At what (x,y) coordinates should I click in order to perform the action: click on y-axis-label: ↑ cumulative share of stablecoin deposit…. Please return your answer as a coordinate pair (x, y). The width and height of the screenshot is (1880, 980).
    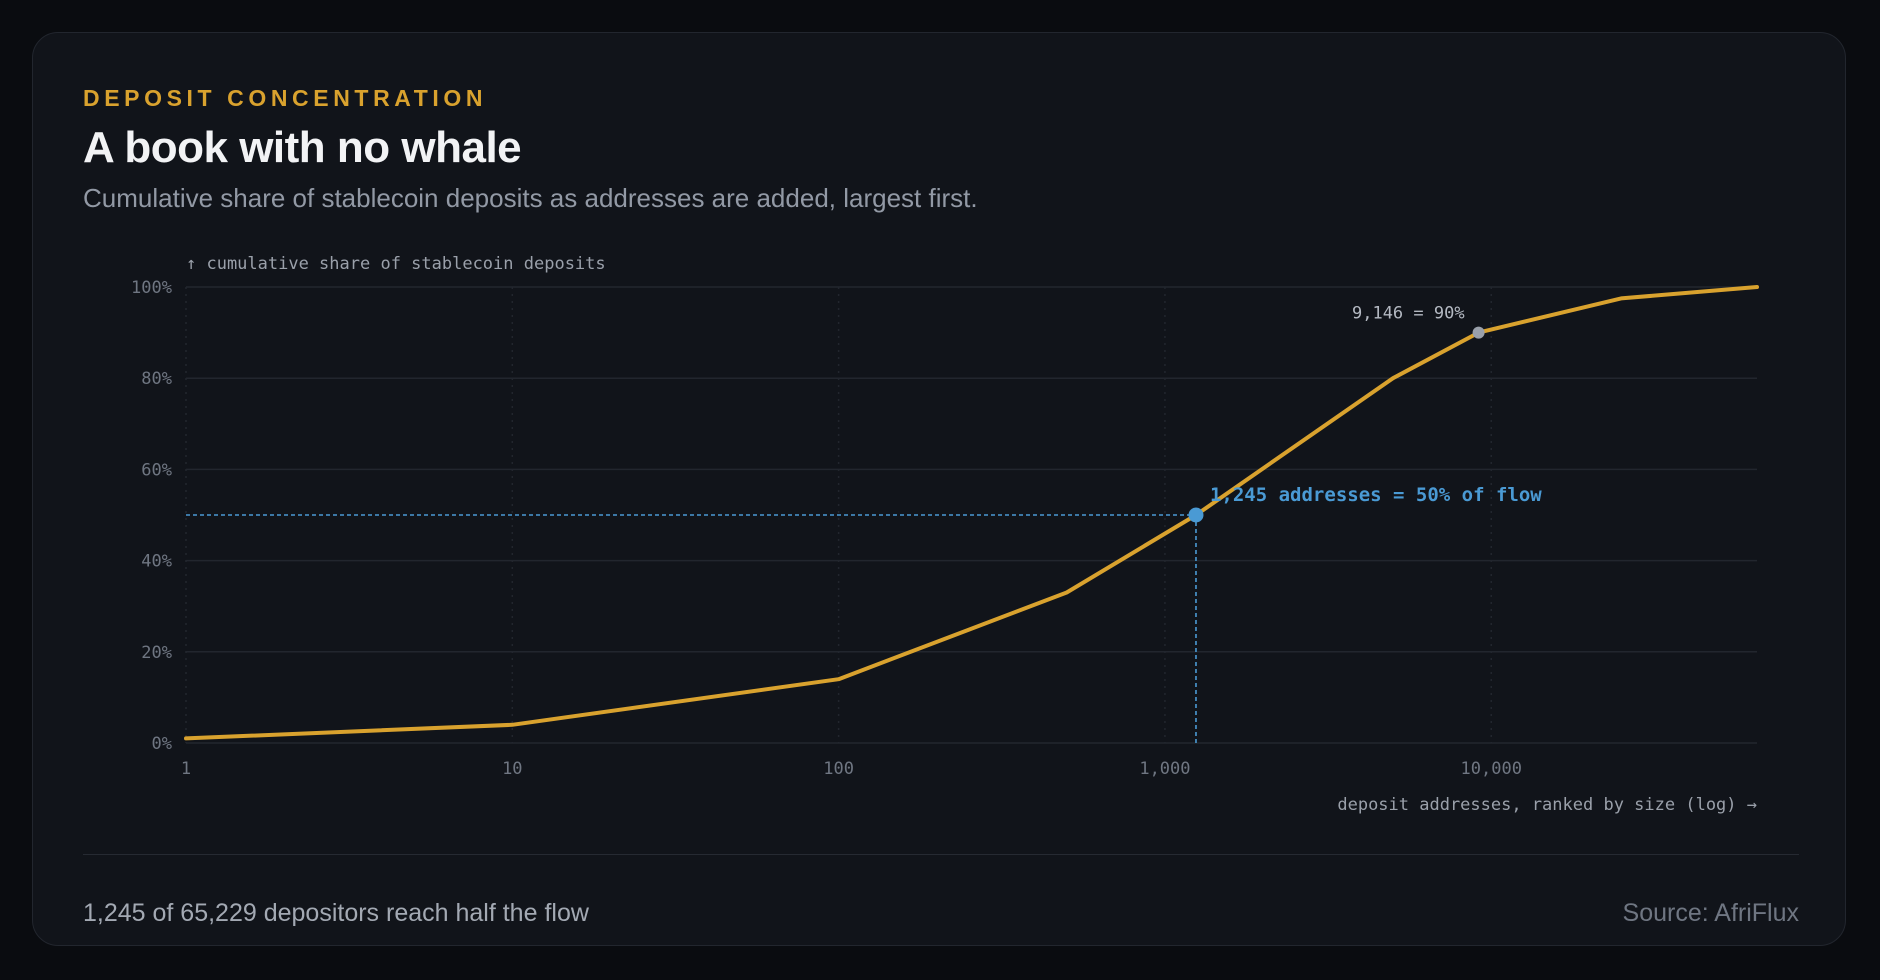
    Looking at the image, I should click on (396, 264).